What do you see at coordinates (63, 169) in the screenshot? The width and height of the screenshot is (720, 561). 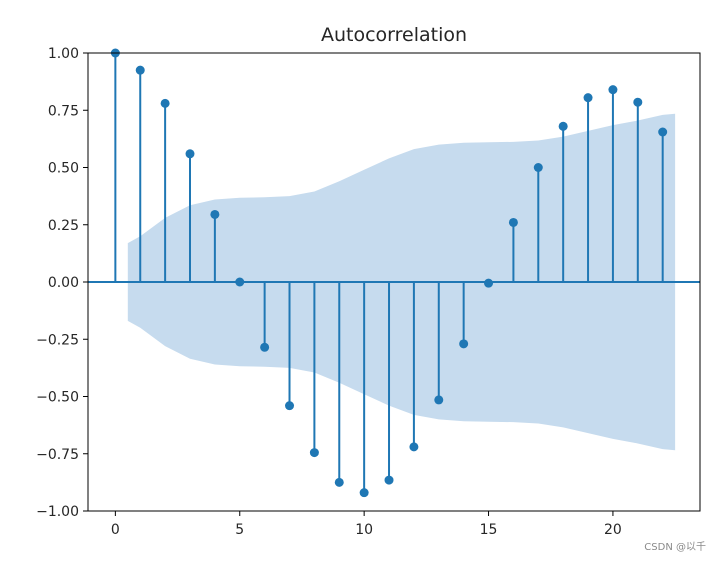 I see `y-tick-label-2: 0.50` at bounding box center [63, 169].